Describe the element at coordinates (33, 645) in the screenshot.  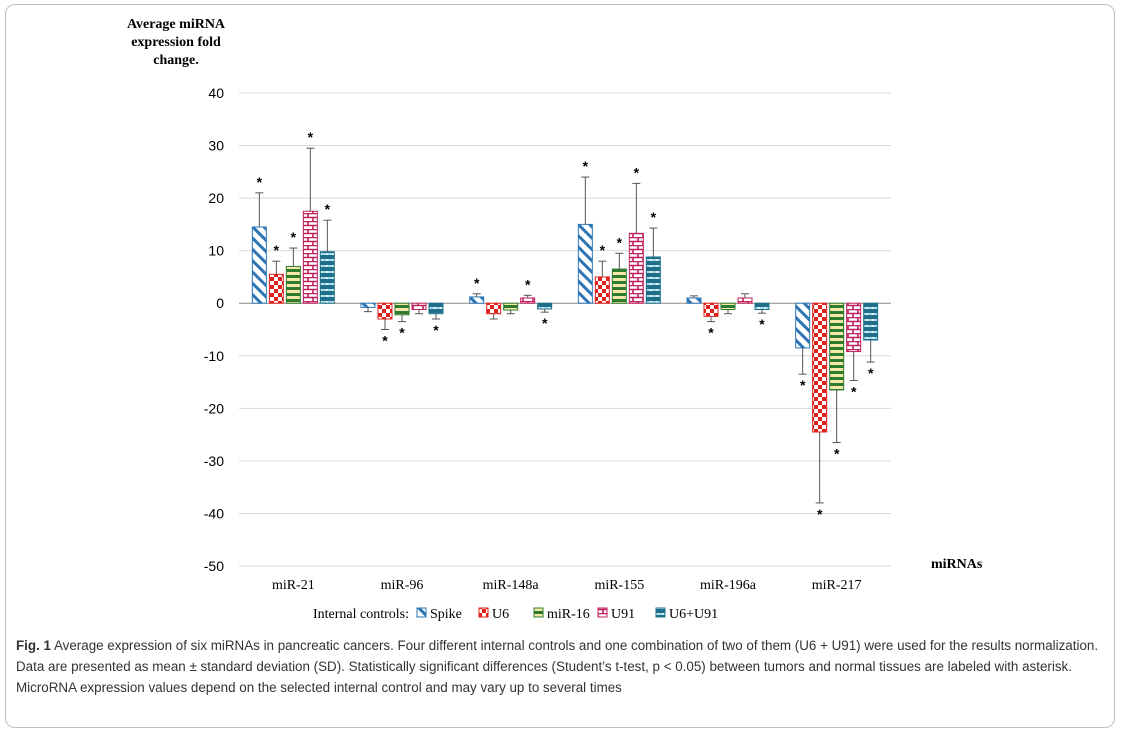
I see `caption-label: Fig. 1` at that location.